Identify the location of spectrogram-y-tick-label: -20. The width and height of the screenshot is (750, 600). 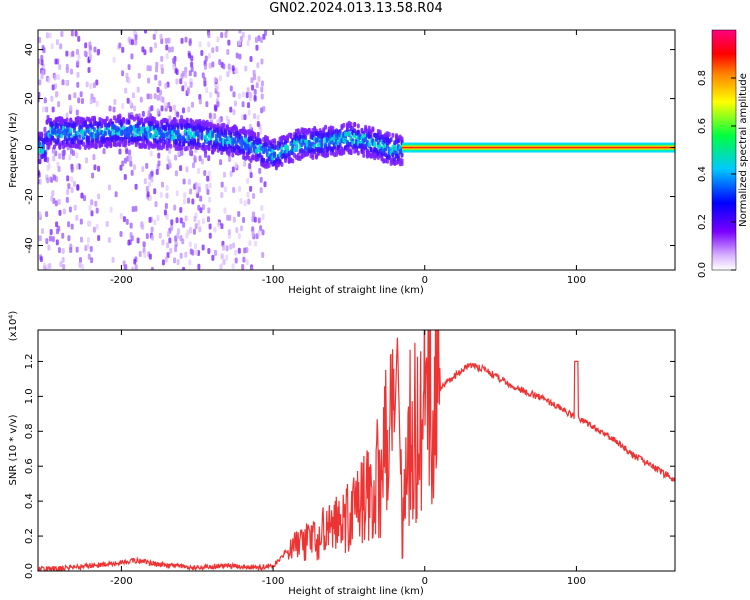
(29, 196).